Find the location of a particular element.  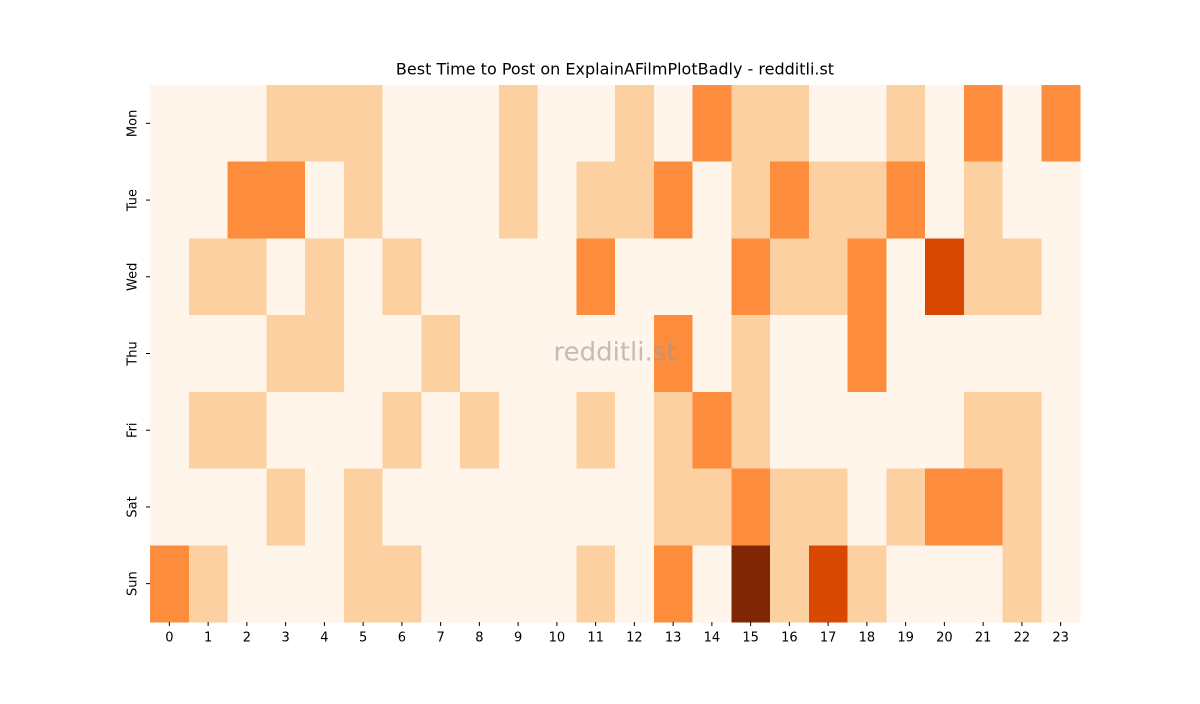

watermark: redditli.st is located at coordinates (615, 353).